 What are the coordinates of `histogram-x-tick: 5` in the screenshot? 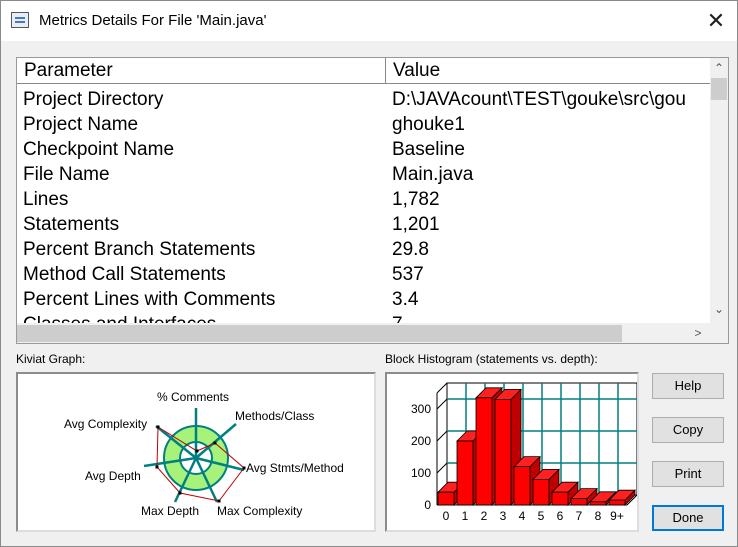 It's located at (541, 516).